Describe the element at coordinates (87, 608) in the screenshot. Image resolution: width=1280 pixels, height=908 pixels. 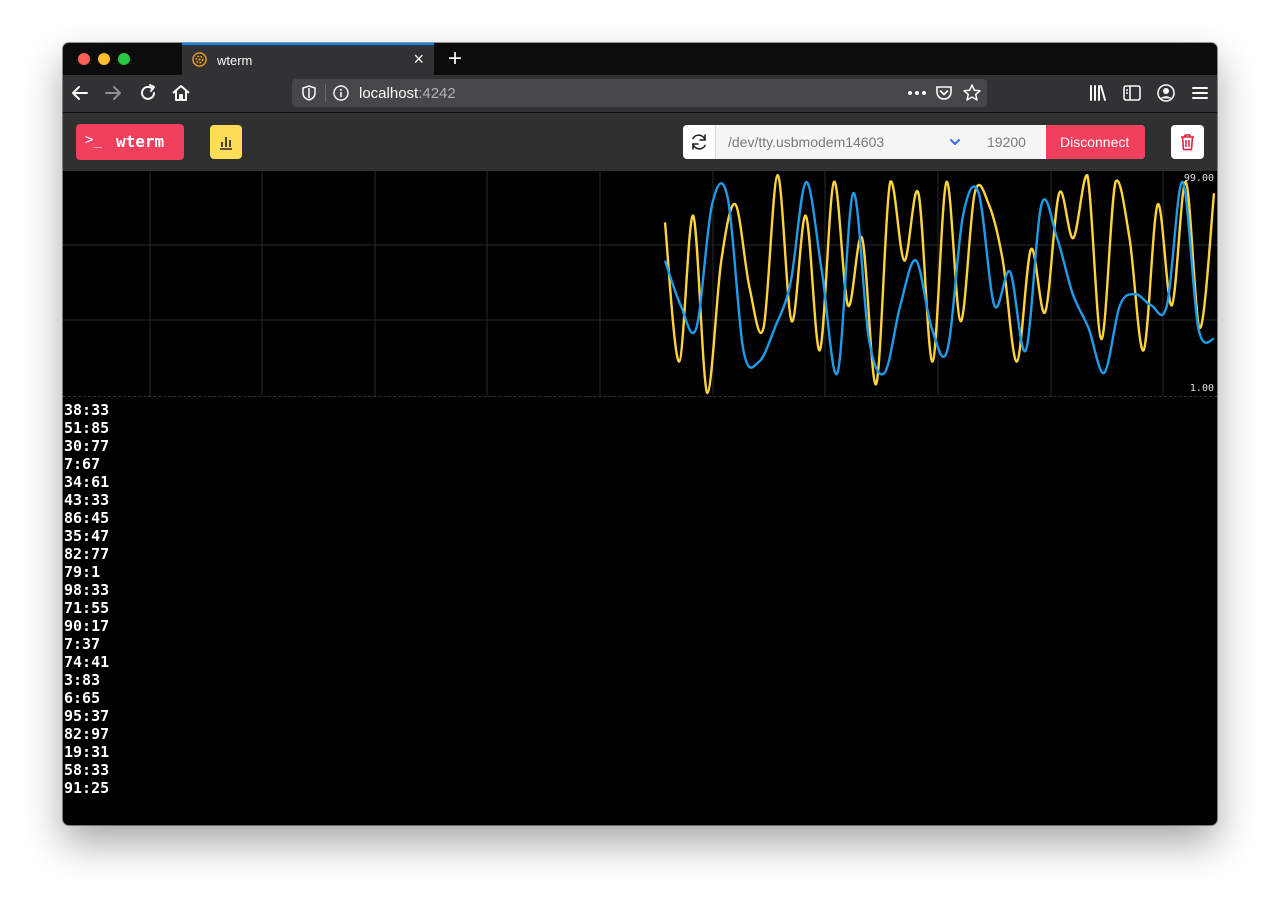
I see `terminal-line: 71:55` at that location.